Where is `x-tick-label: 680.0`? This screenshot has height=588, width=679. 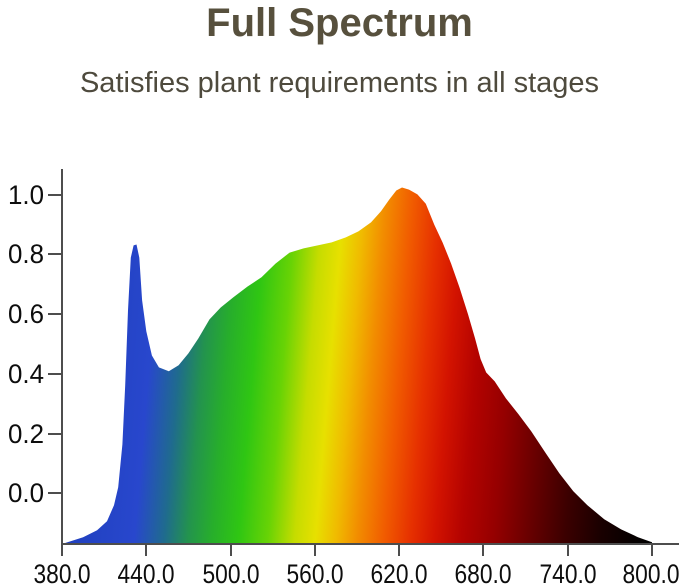
x-tick-label: 680.0 is located at coordinates (483, 573).